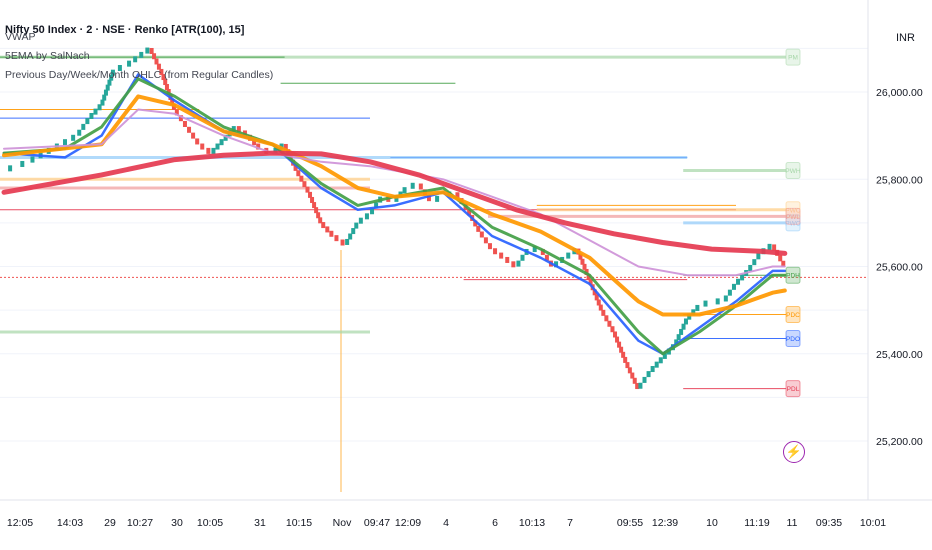  Describe the element at coordinates (905, 38) in the screenshot. I see `currency-label: INR` at that location.